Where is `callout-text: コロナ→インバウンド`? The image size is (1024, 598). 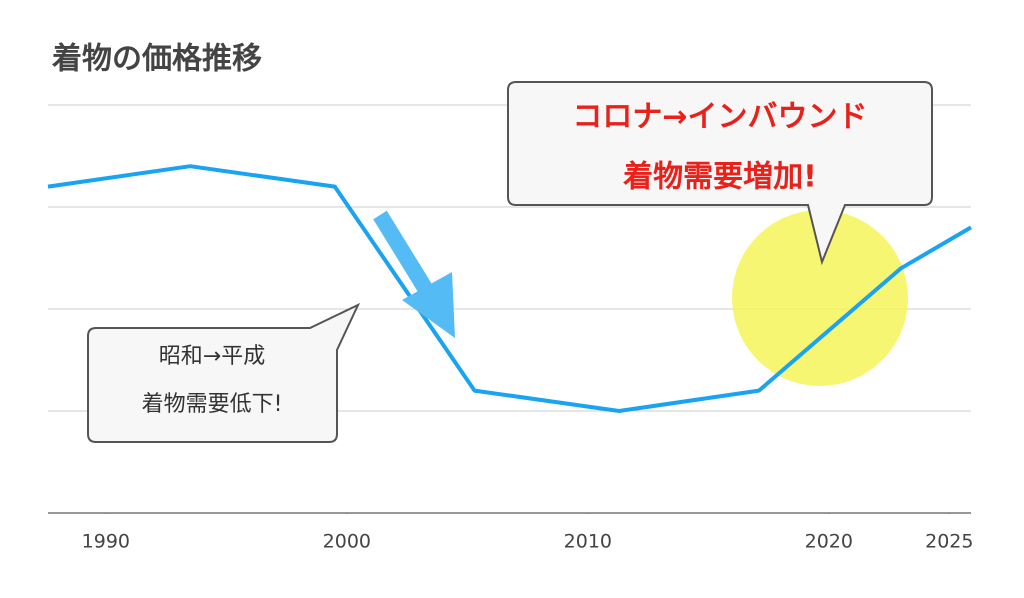
callout-text: コロナ→インバウンド is located at coordinates (719, 117).